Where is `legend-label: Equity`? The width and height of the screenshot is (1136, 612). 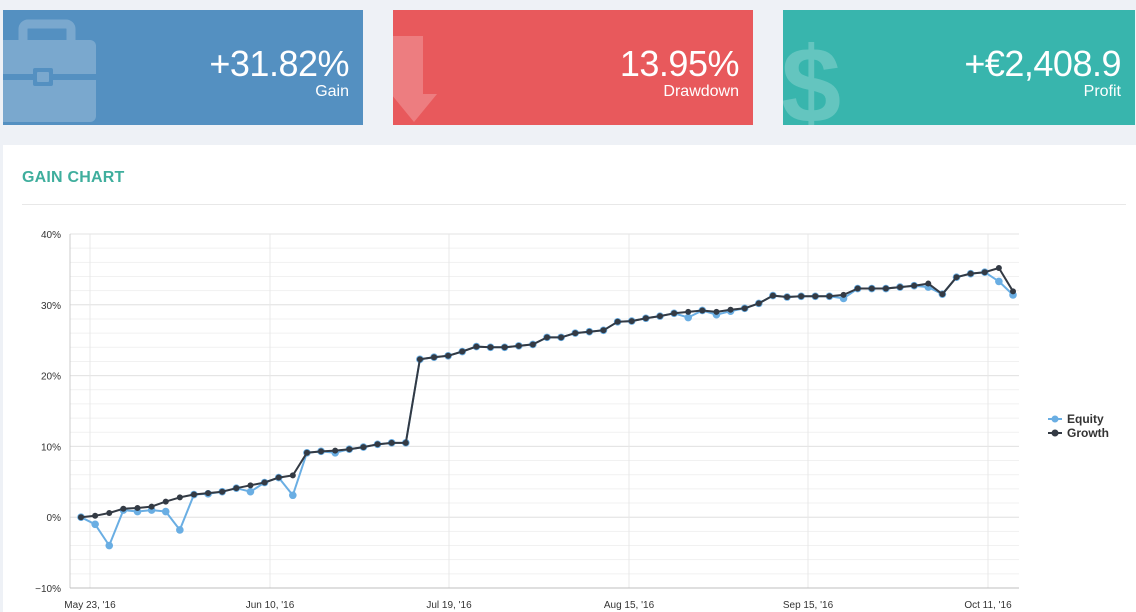
legend-label: Equity is located at coordinates (1085, 419).